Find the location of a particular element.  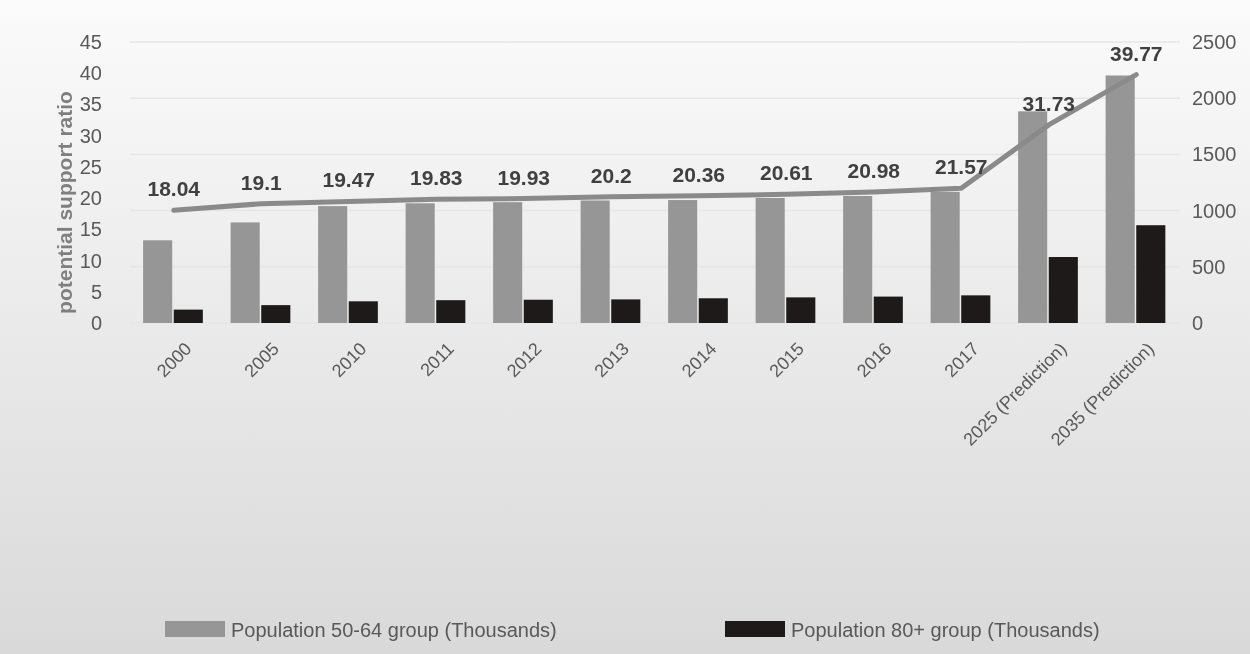

y2-tick-label: 1000 is located at coordinates (1214, 210).